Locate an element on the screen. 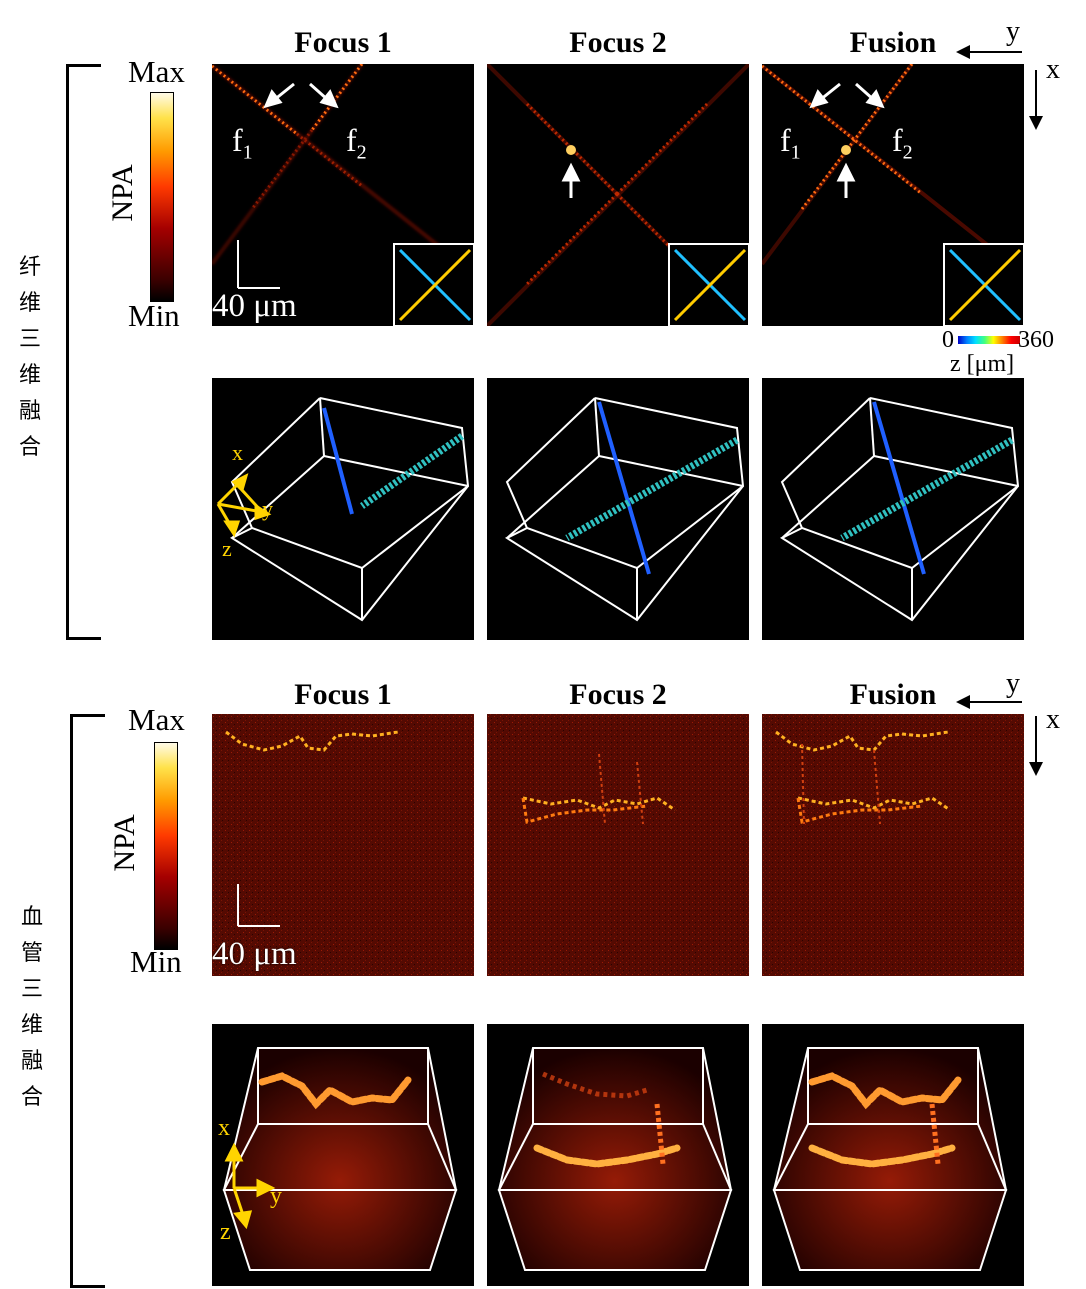 The height and width of the screenshot is (1289, 1086). vessel-column-title-focus2: Focus 2 is located at coordinates (618, 694).